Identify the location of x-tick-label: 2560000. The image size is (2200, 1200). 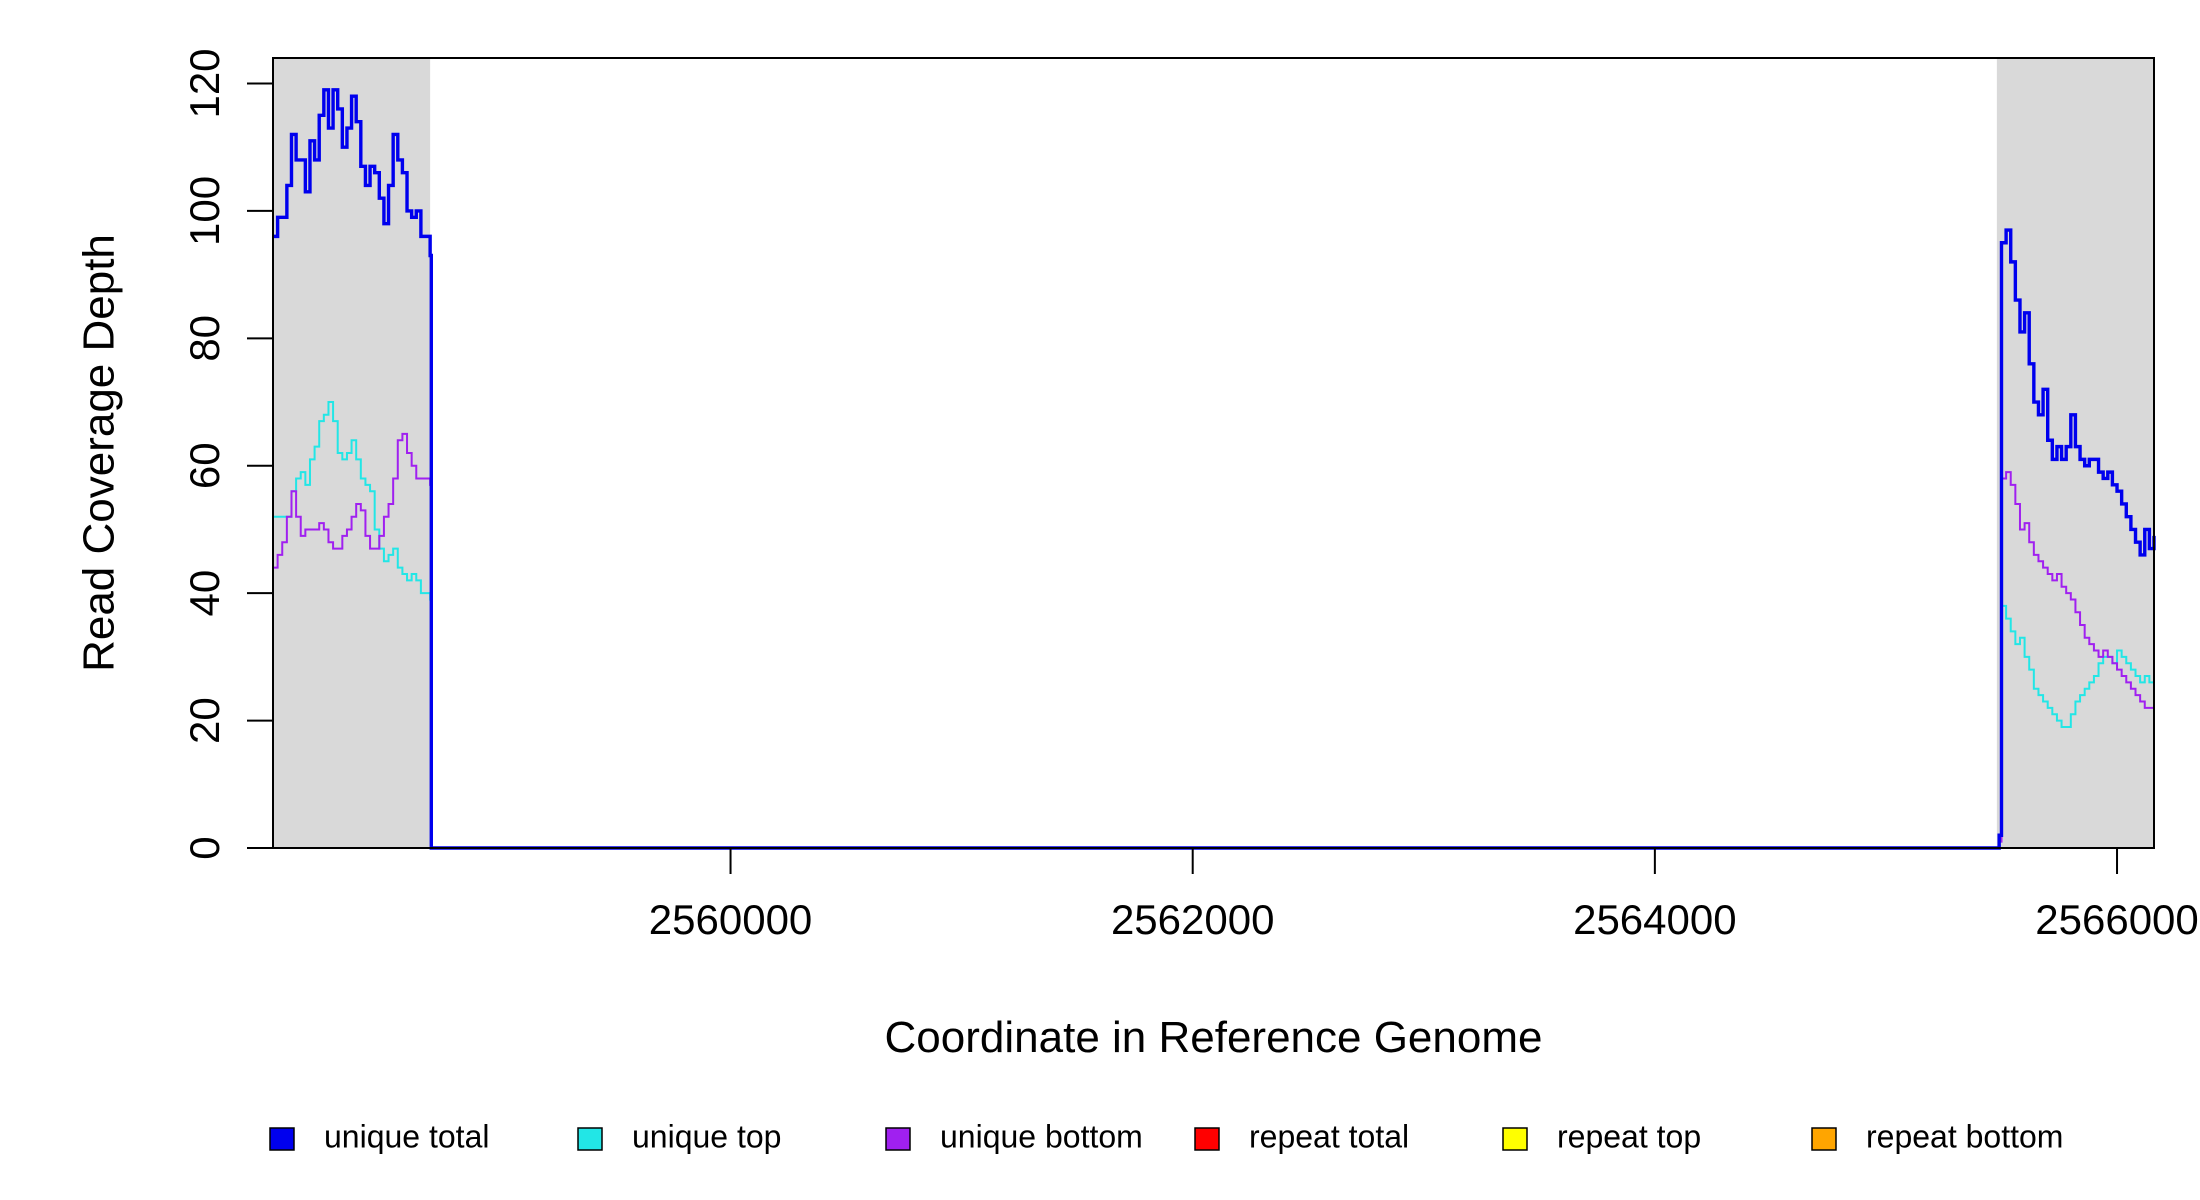
(731, 919).